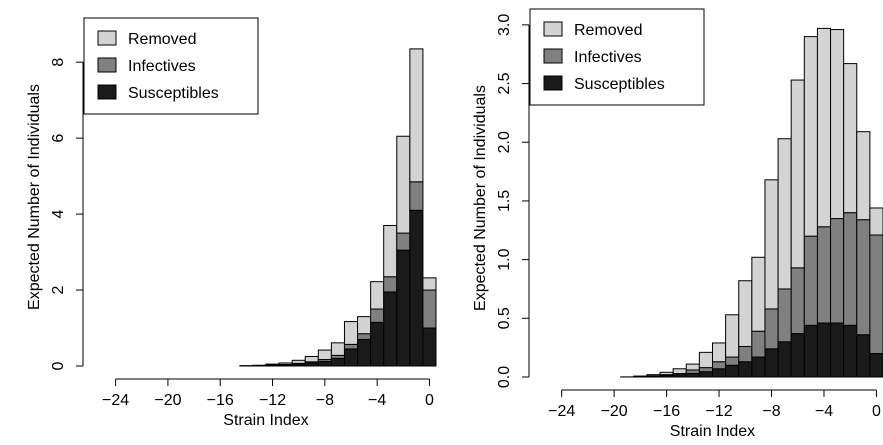 The image size is (883, 445). Describe the element at coordinates (58, 138) in the screenshot. I see `y-tick-label: 6` at that location.